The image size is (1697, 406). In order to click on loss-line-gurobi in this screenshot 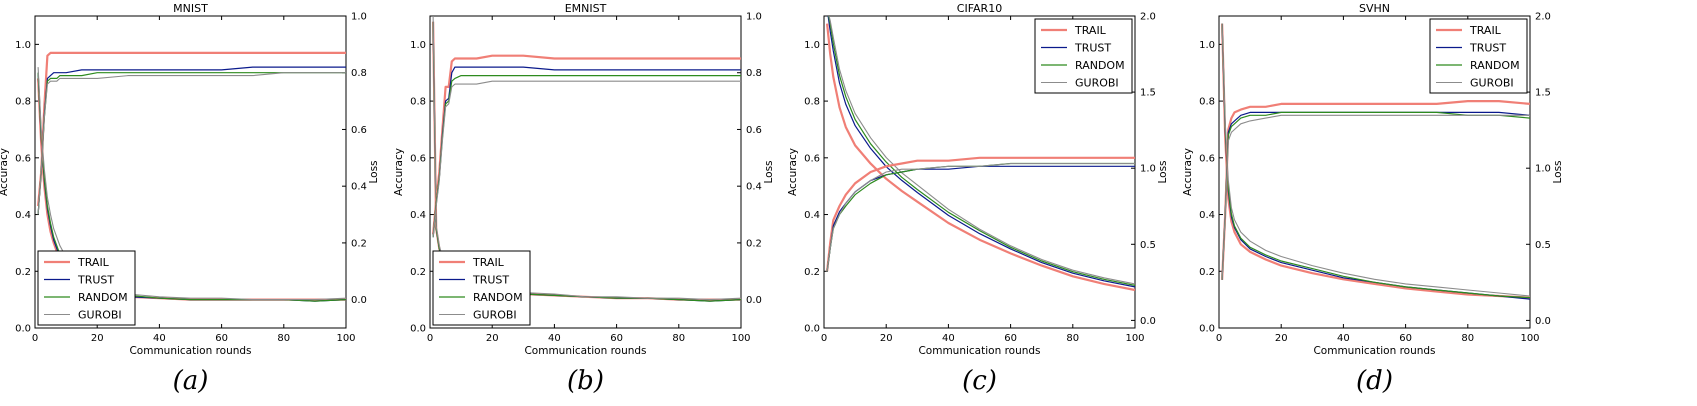, I will do `click(1375, 160)`.